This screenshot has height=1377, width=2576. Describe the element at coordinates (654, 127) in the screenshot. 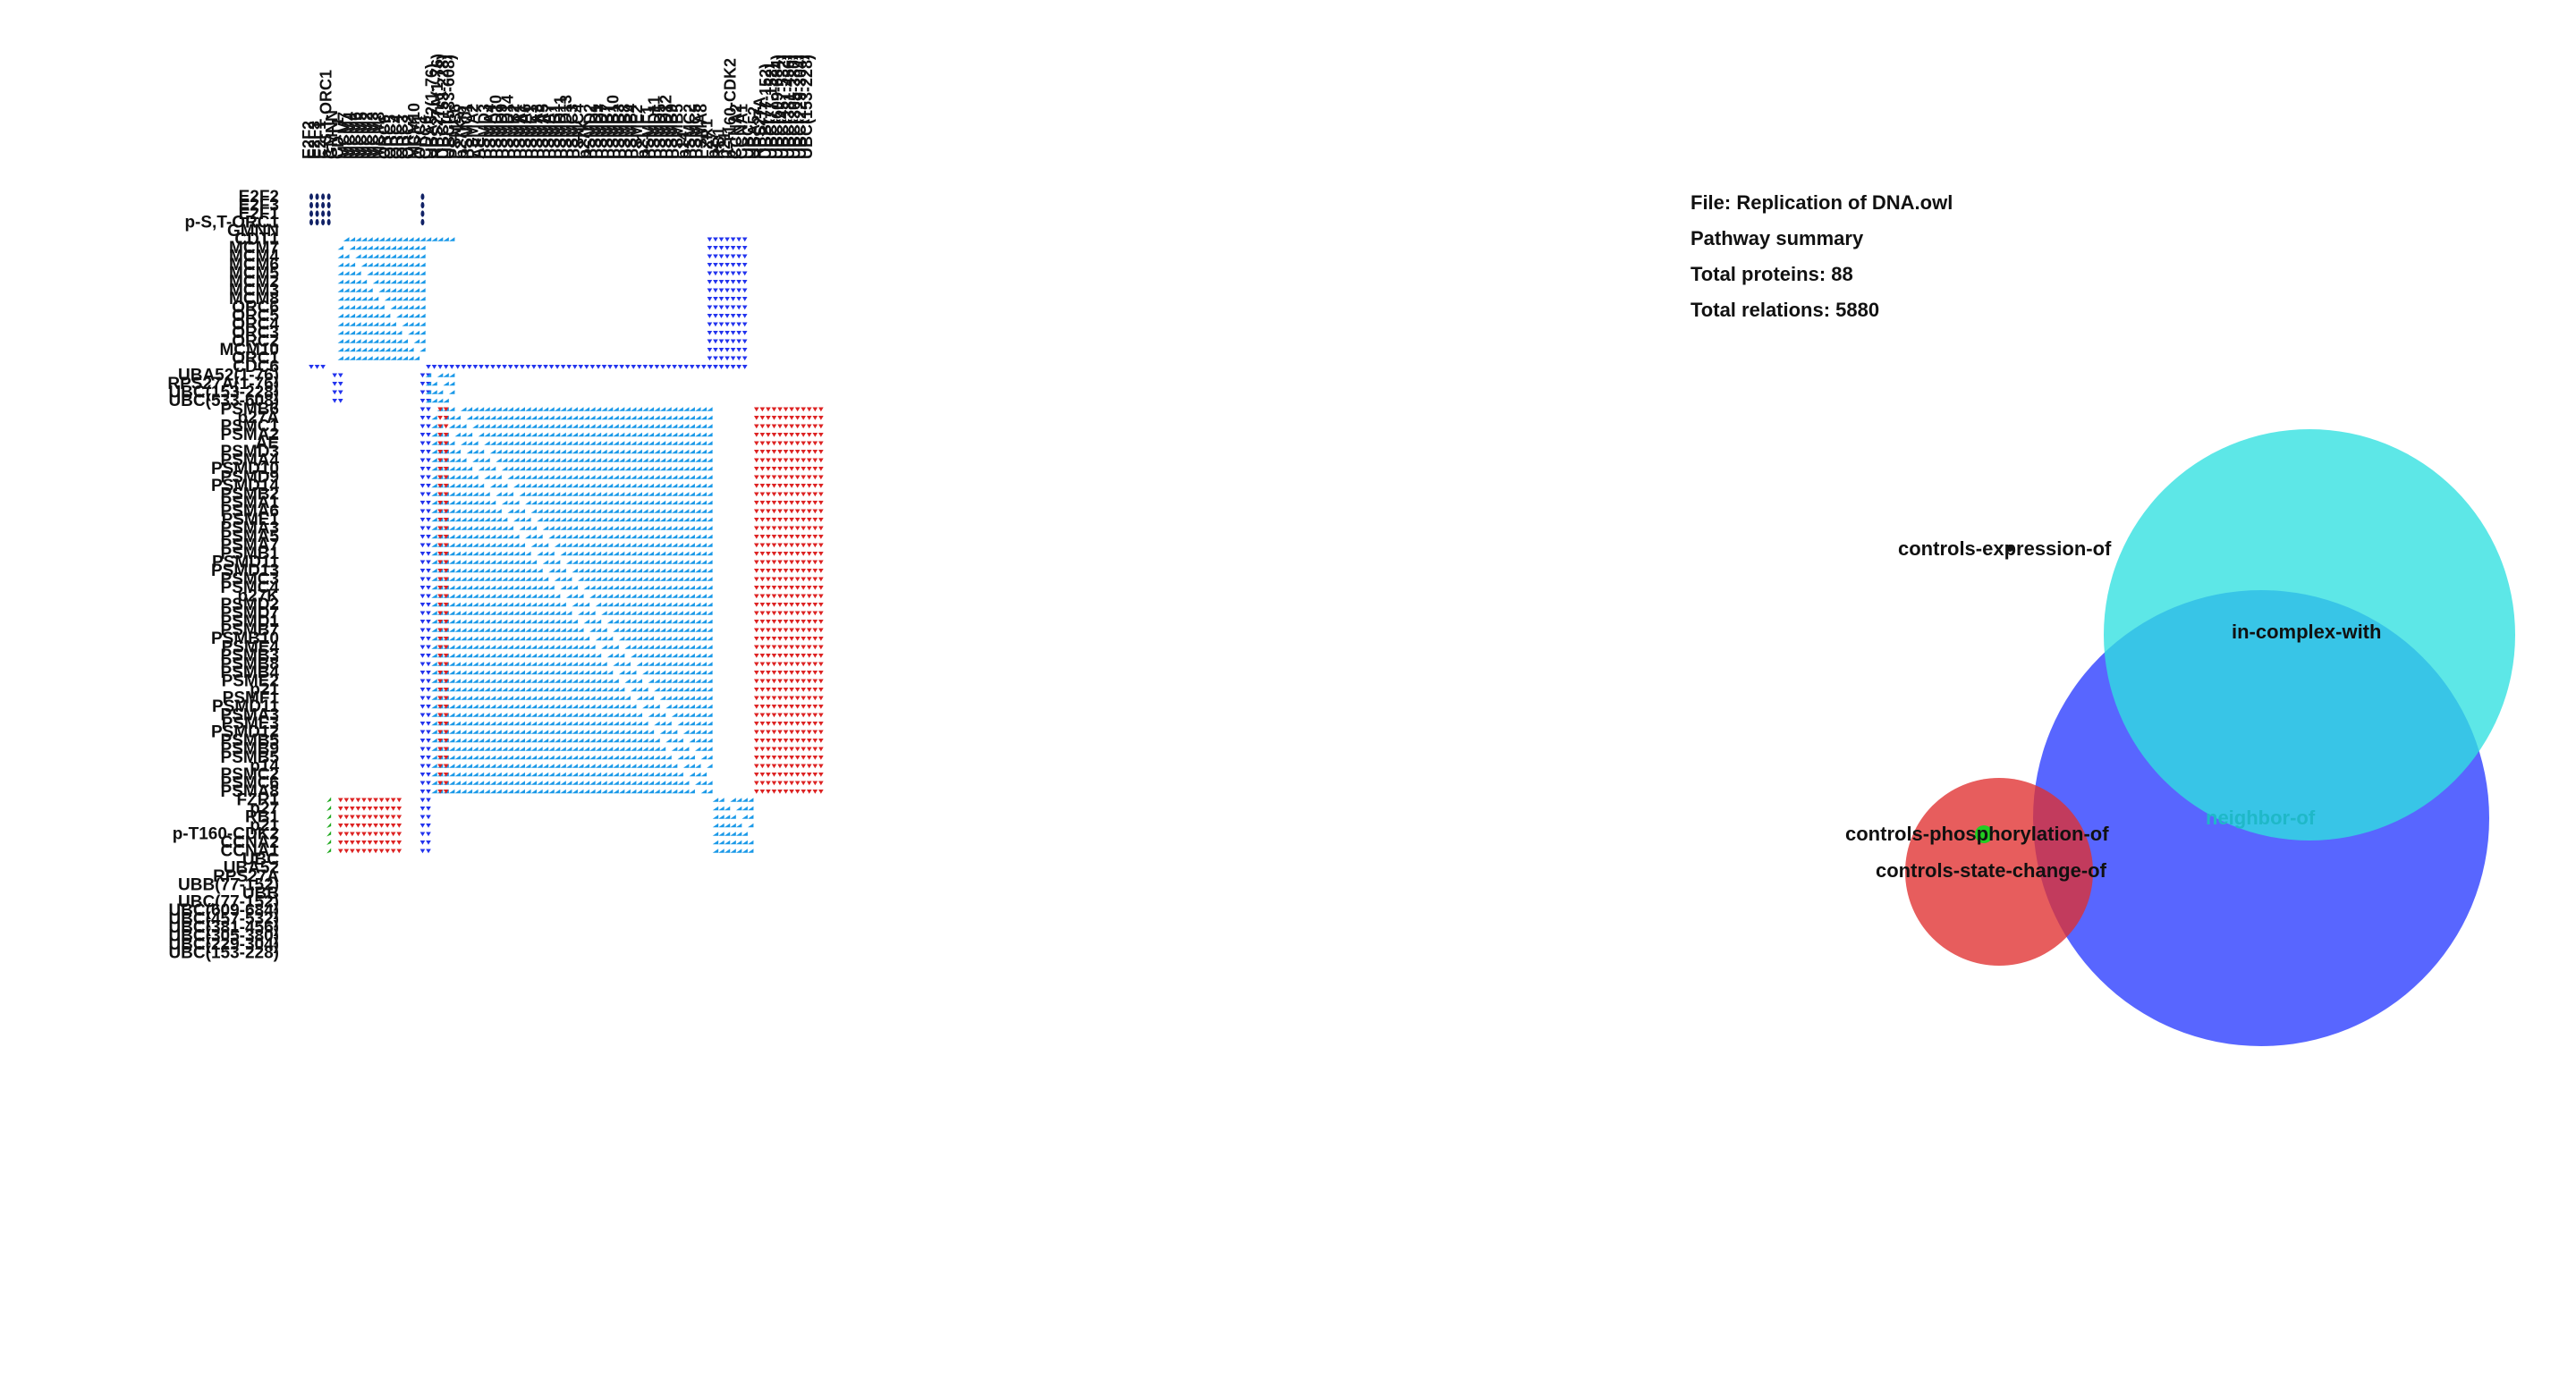

I see `column-label: PSMD11` at that location.